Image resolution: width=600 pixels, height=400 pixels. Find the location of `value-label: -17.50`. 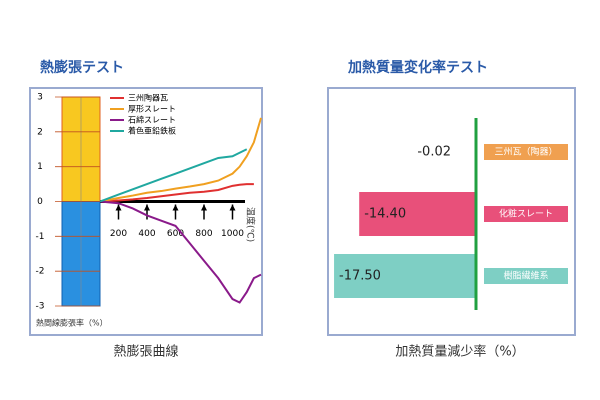

value-label: -17.50 is located at coordinates (360, 276).